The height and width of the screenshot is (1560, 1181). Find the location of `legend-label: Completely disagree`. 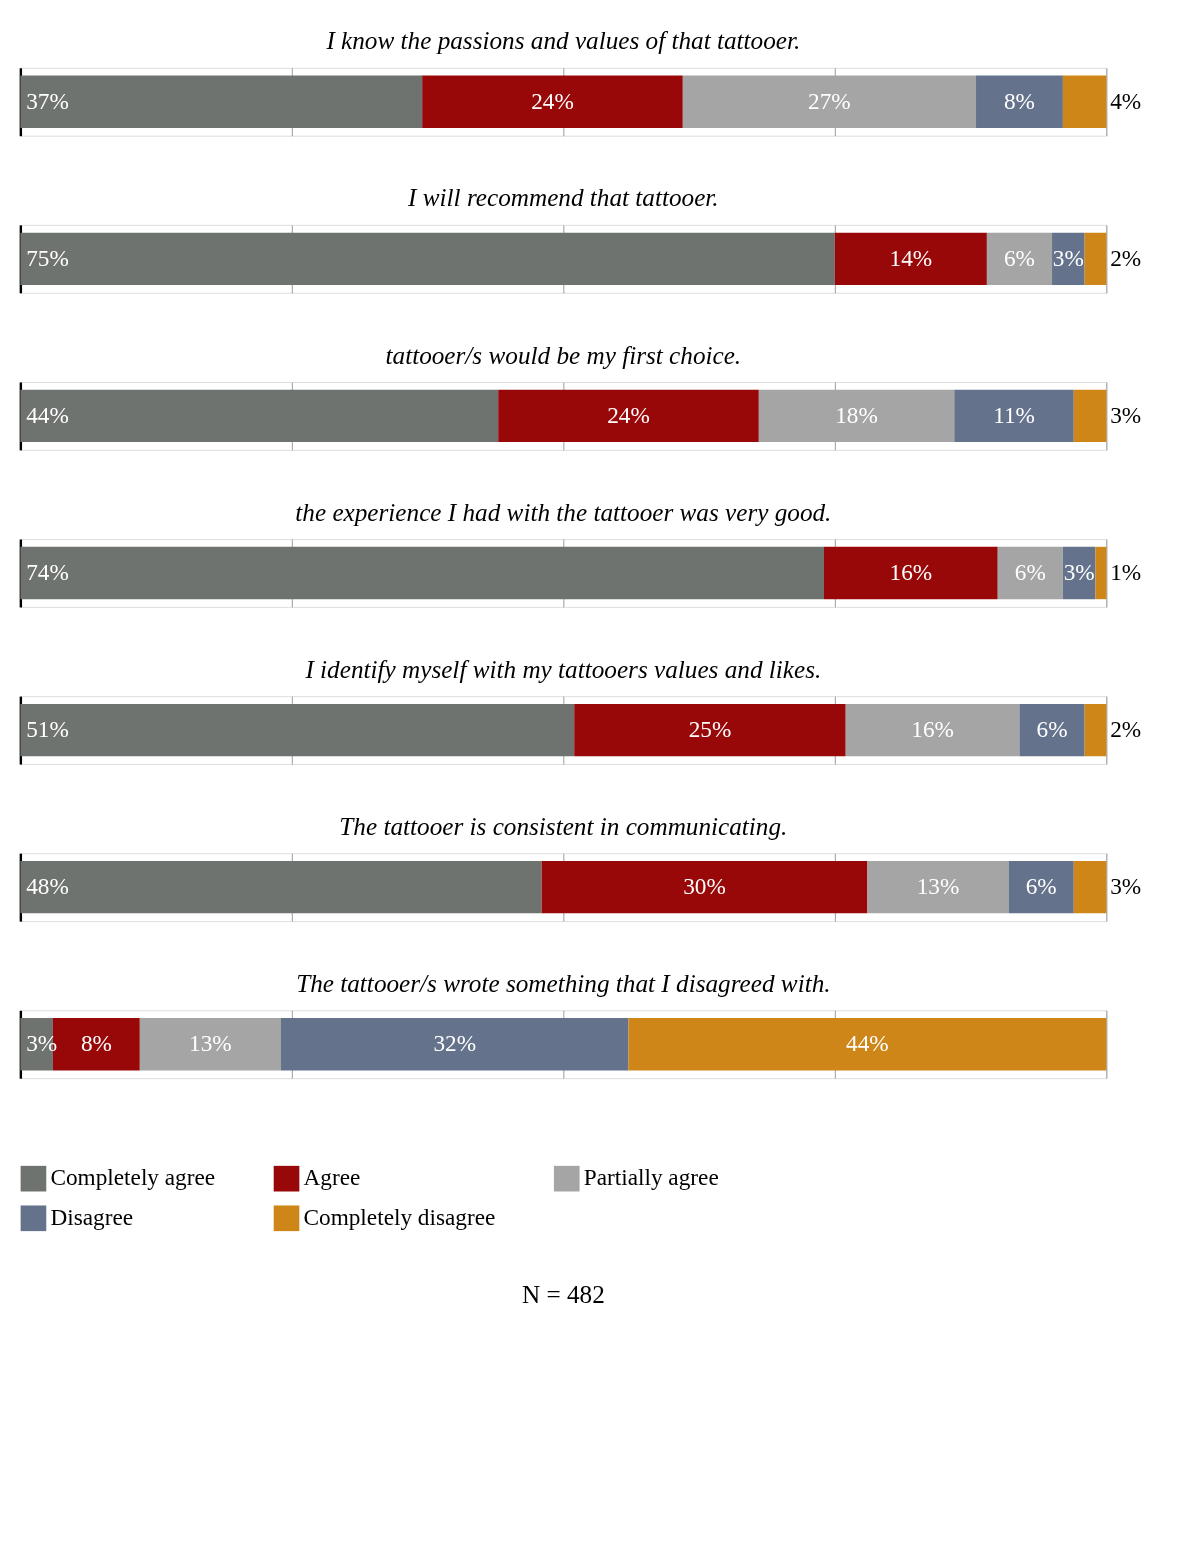

legend-label: Completely disagree is located at coordinates (399, 1217).